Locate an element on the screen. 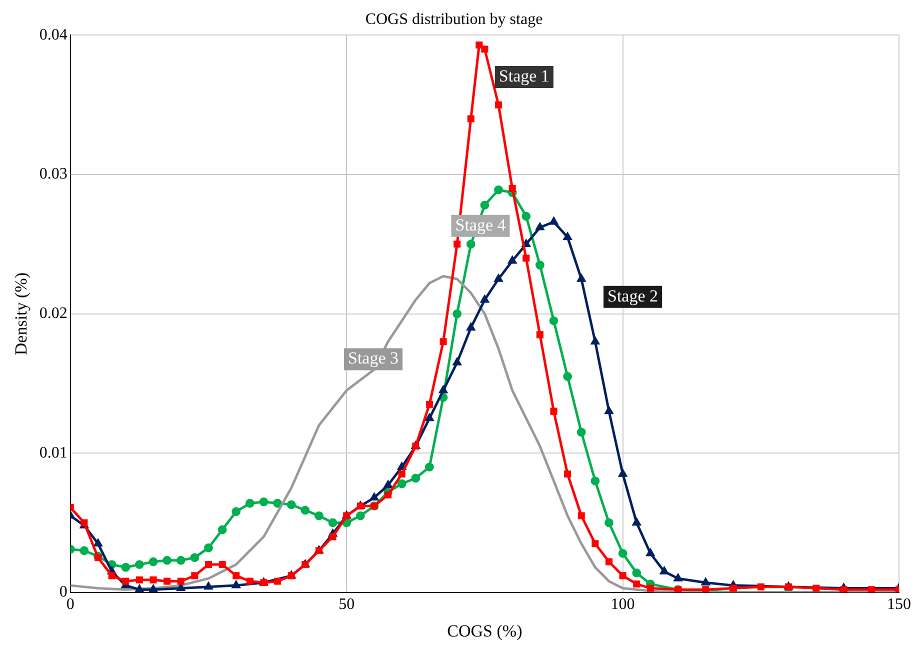  series-label: Stage 4 is located at coordinates (480, 224).